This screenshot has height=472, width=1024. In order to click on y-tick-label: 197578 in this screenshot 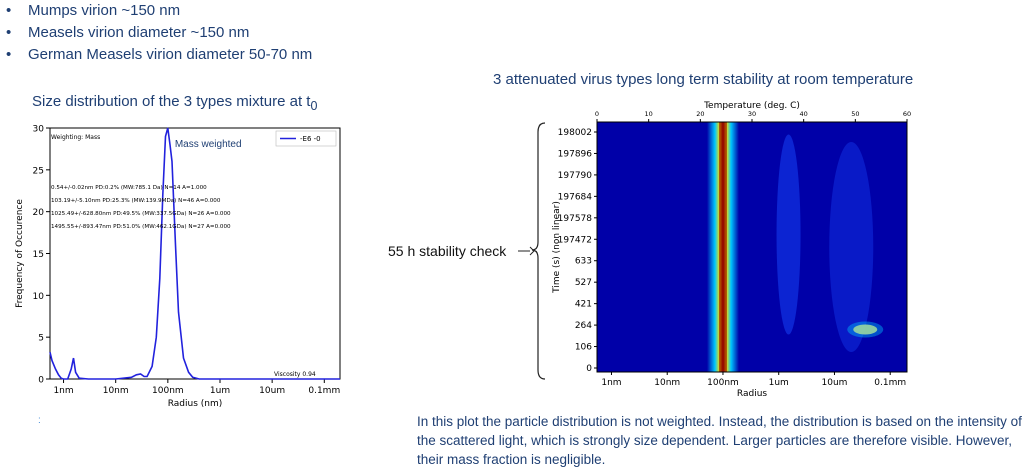, I will do `click(575, 219)`.